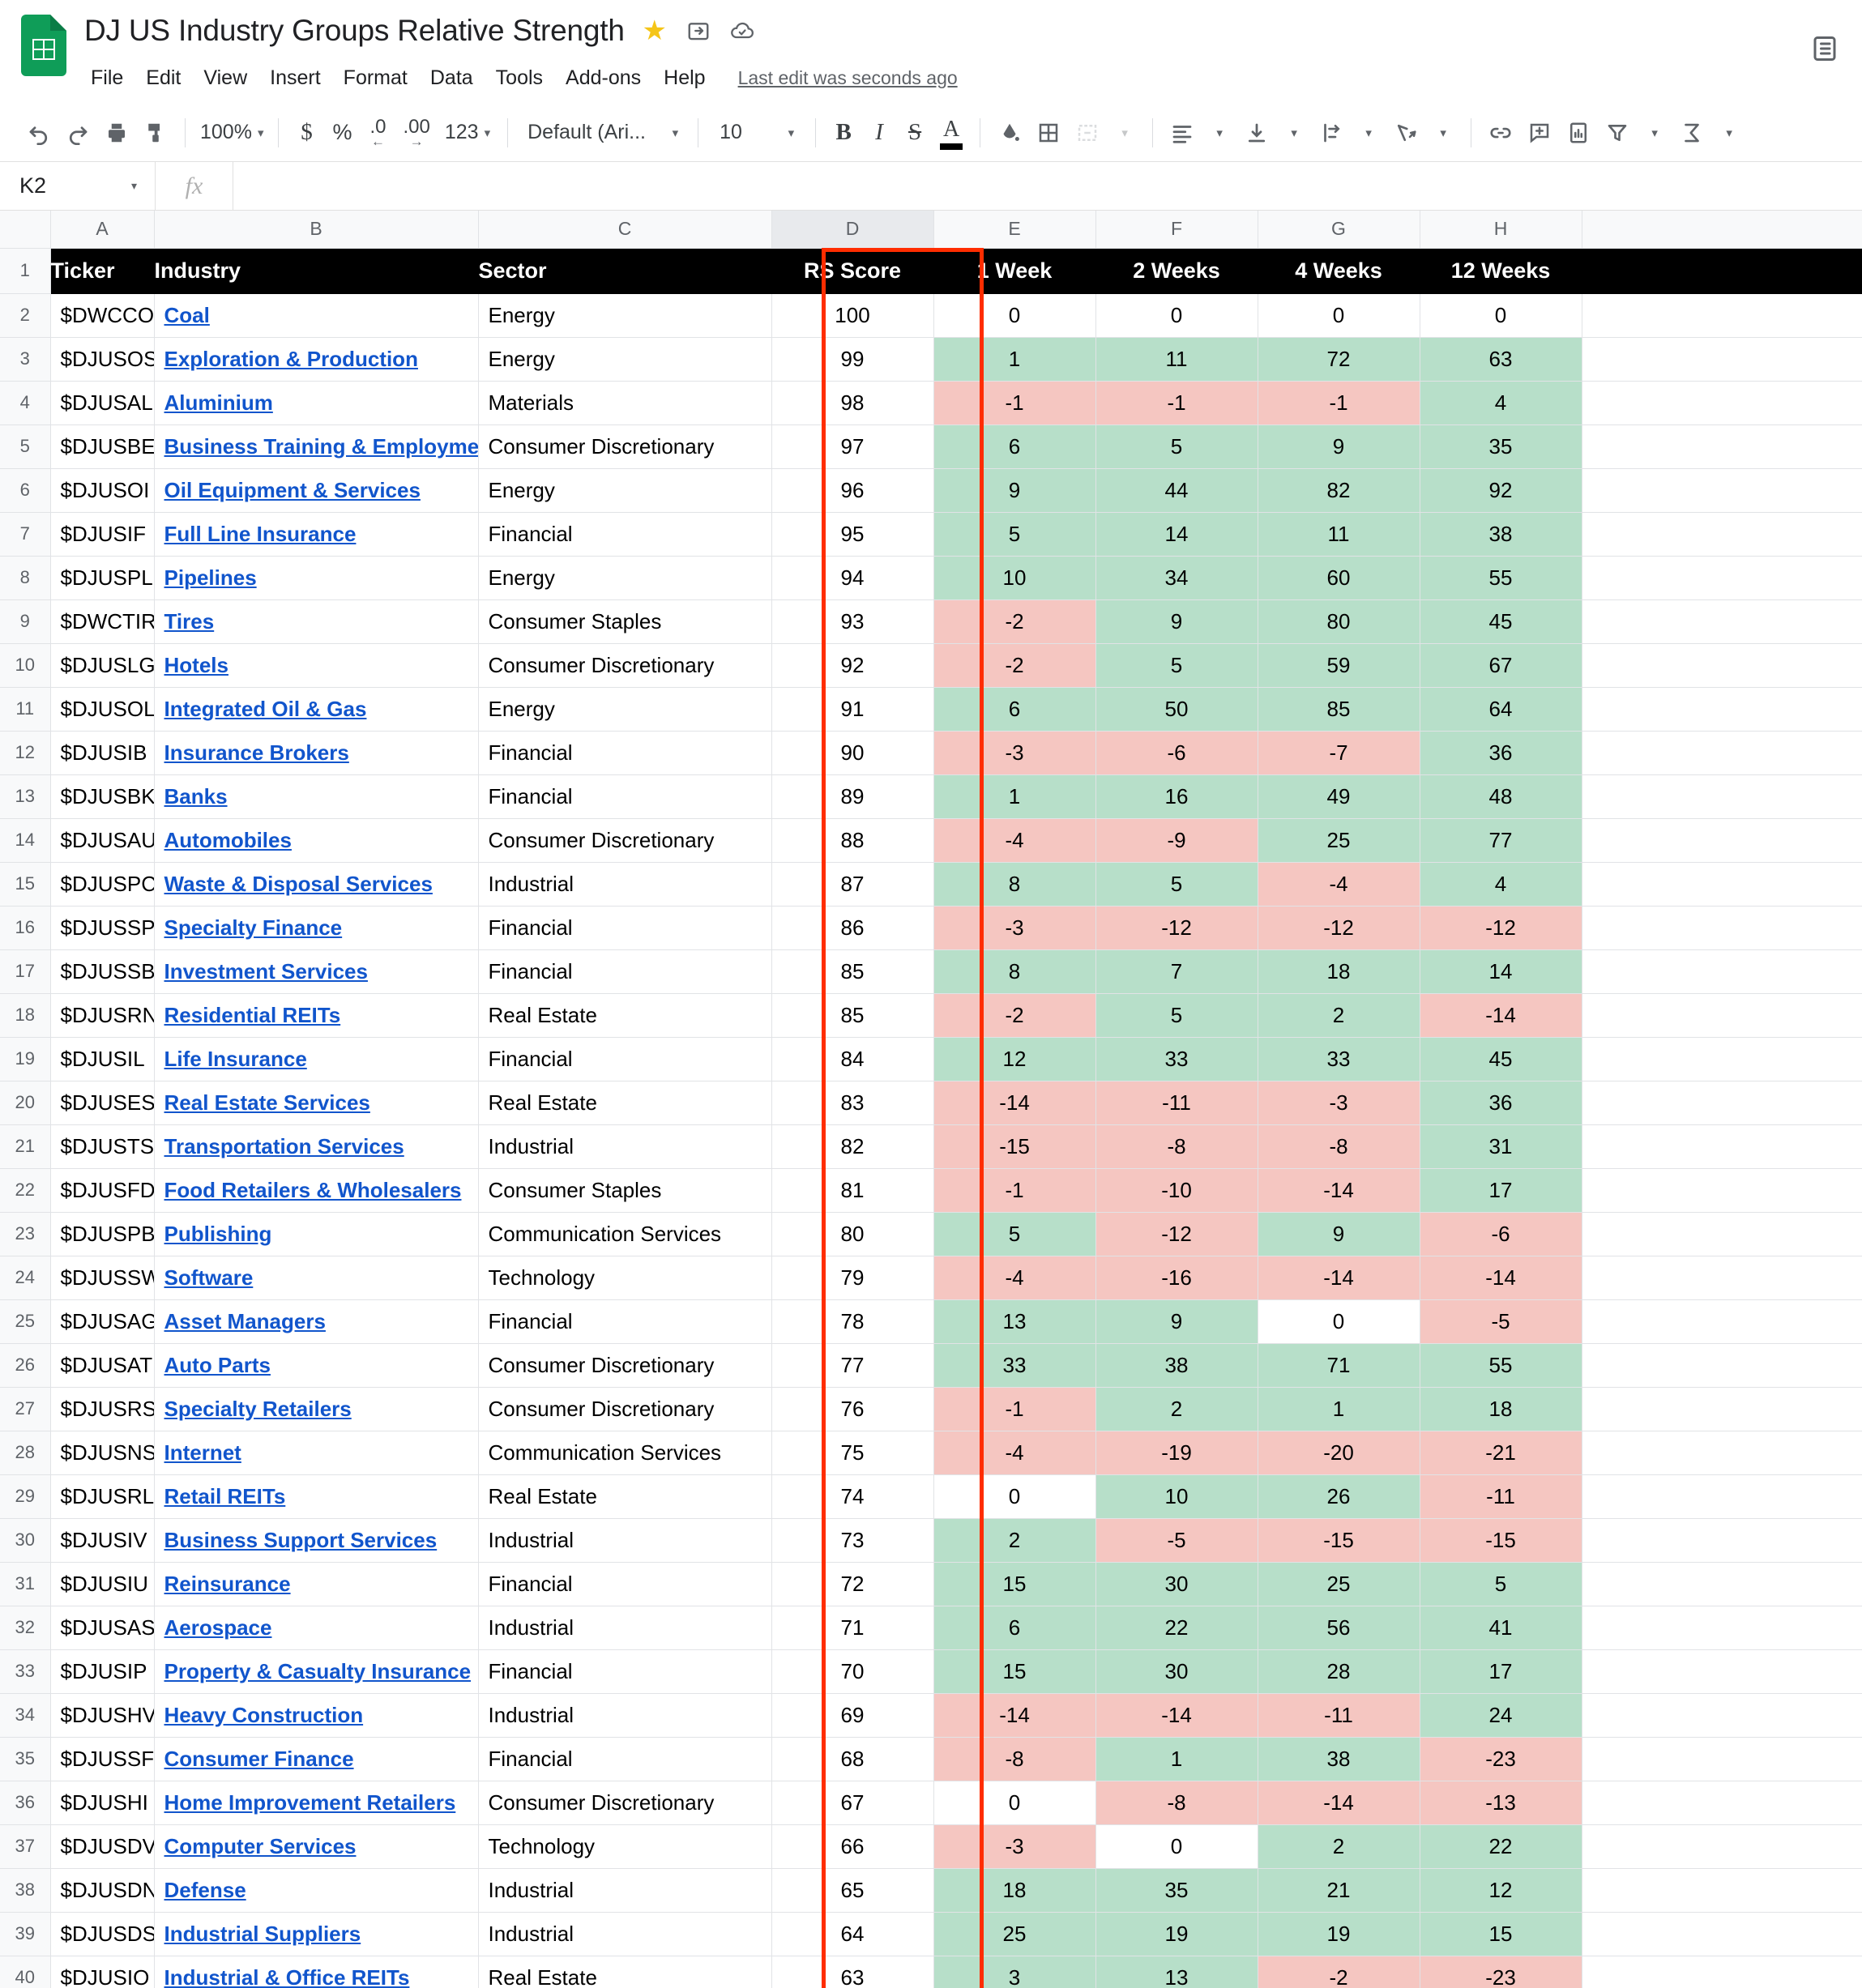 The image size is (1862, 1988). What do you see at coordinates (852, 1496) in the screenshot?
I see `cell-rs-score: 74` at bounding box center [852, 1496].